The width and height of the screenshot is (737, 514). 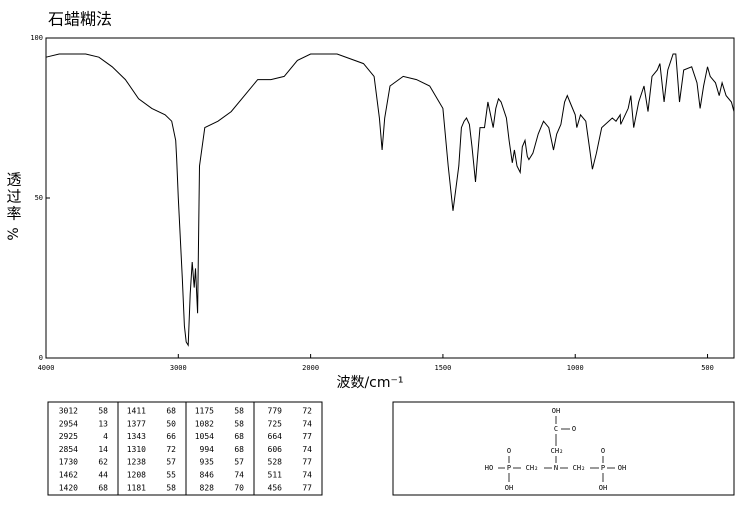 I want to click on structure-label: HO, so click(x=489, y=468).